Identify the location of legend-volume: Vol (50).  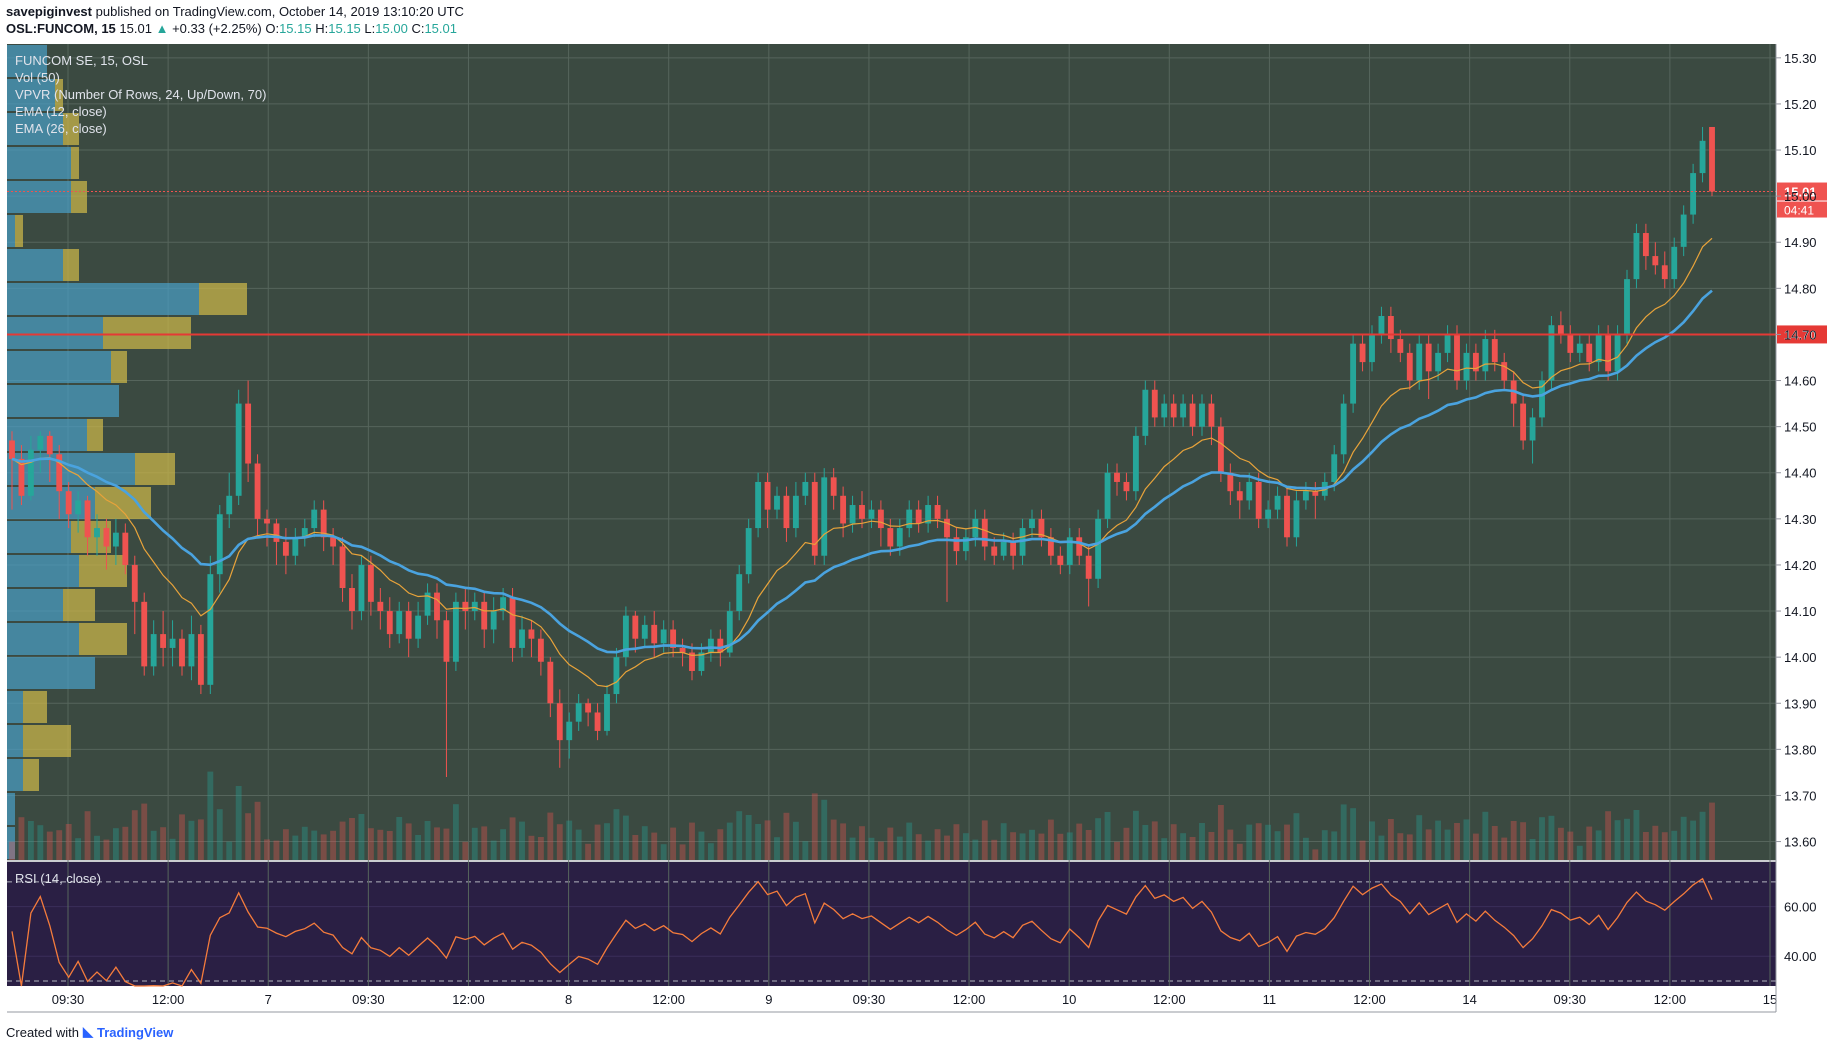
(37, 77).